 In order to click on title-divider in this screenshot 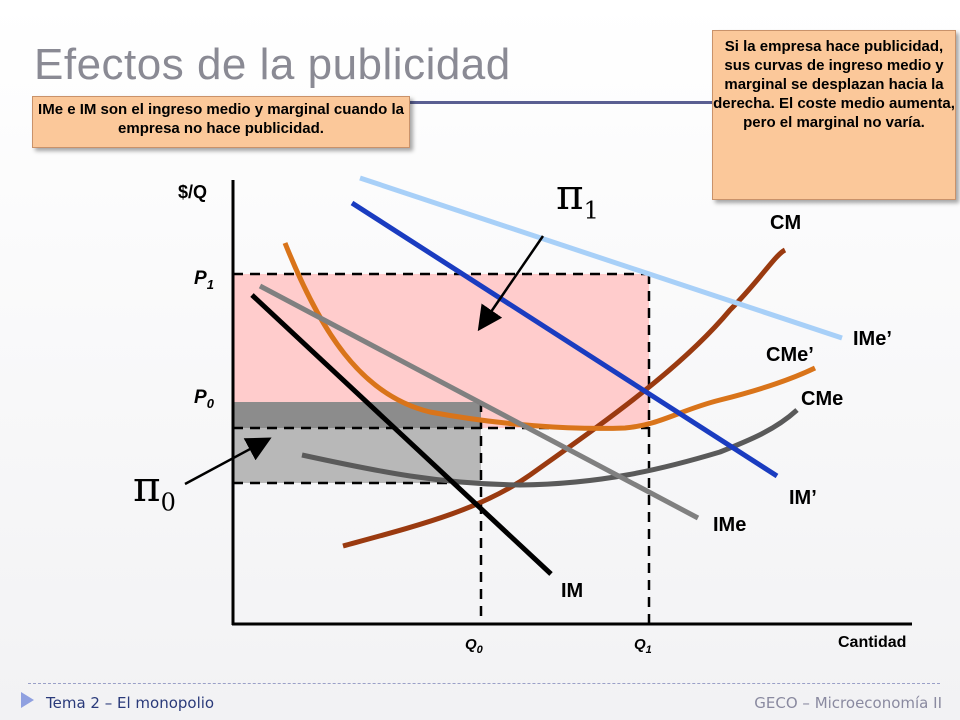, I will do `click(557, 102)`.